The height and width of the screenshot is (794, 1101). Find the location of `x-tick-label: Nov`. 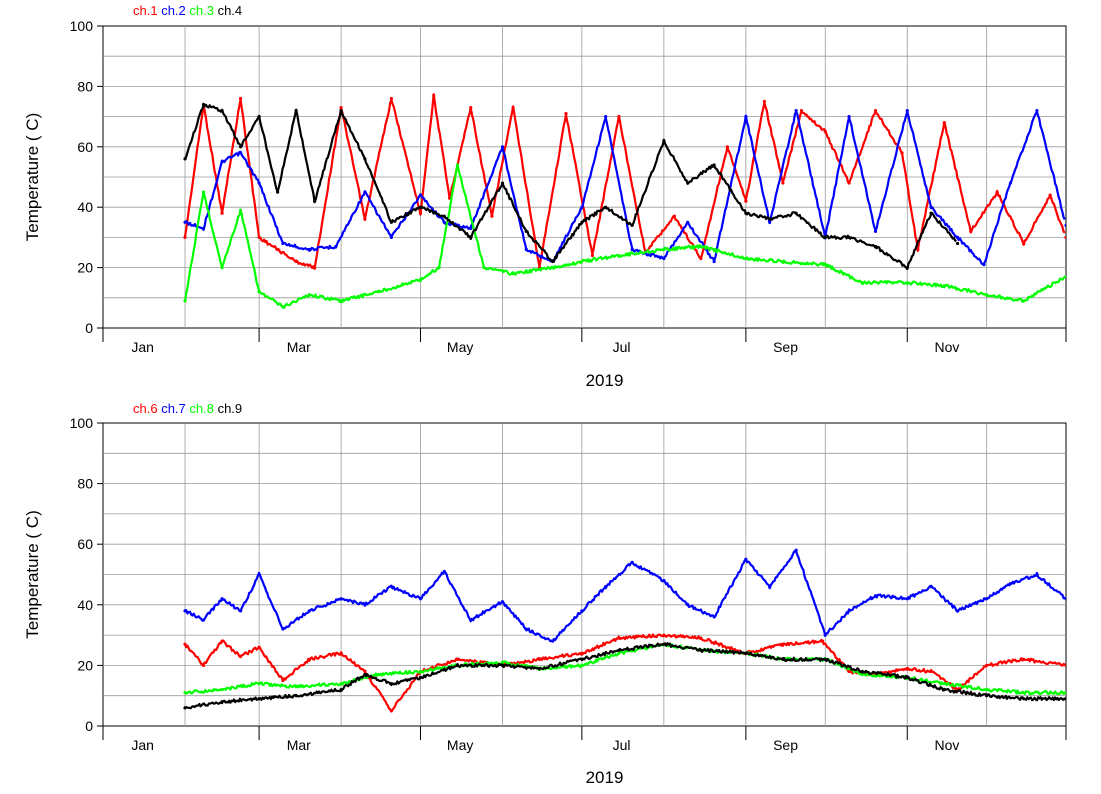

x-tick-label: Nov is located at coordinates (946, 745).